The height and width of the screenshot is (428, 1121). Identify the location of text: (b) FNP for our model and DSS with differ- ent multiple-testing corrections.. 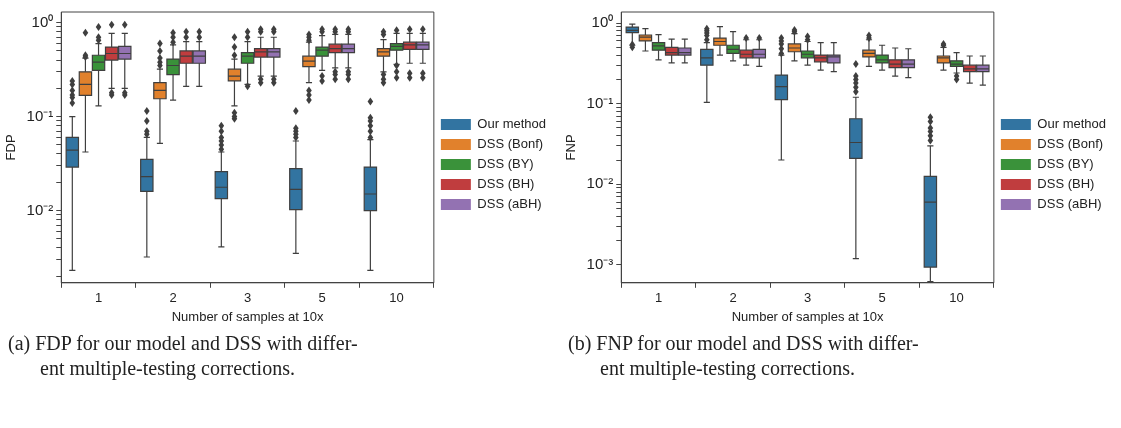
(743, 356).